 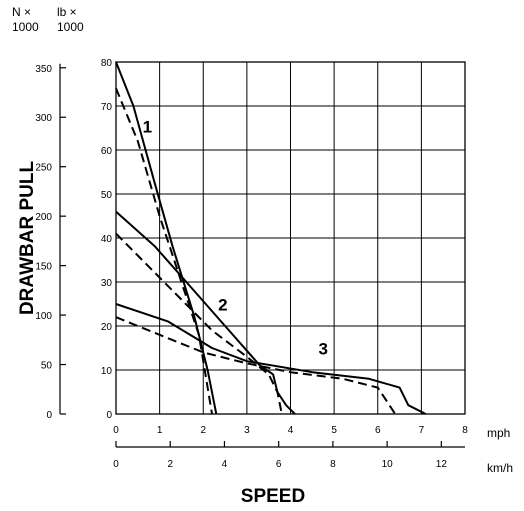 What do you see at coordinates (322, 349) in the screenshot?
I see `curve-number-label: 3` at bounding box center [322, 349].